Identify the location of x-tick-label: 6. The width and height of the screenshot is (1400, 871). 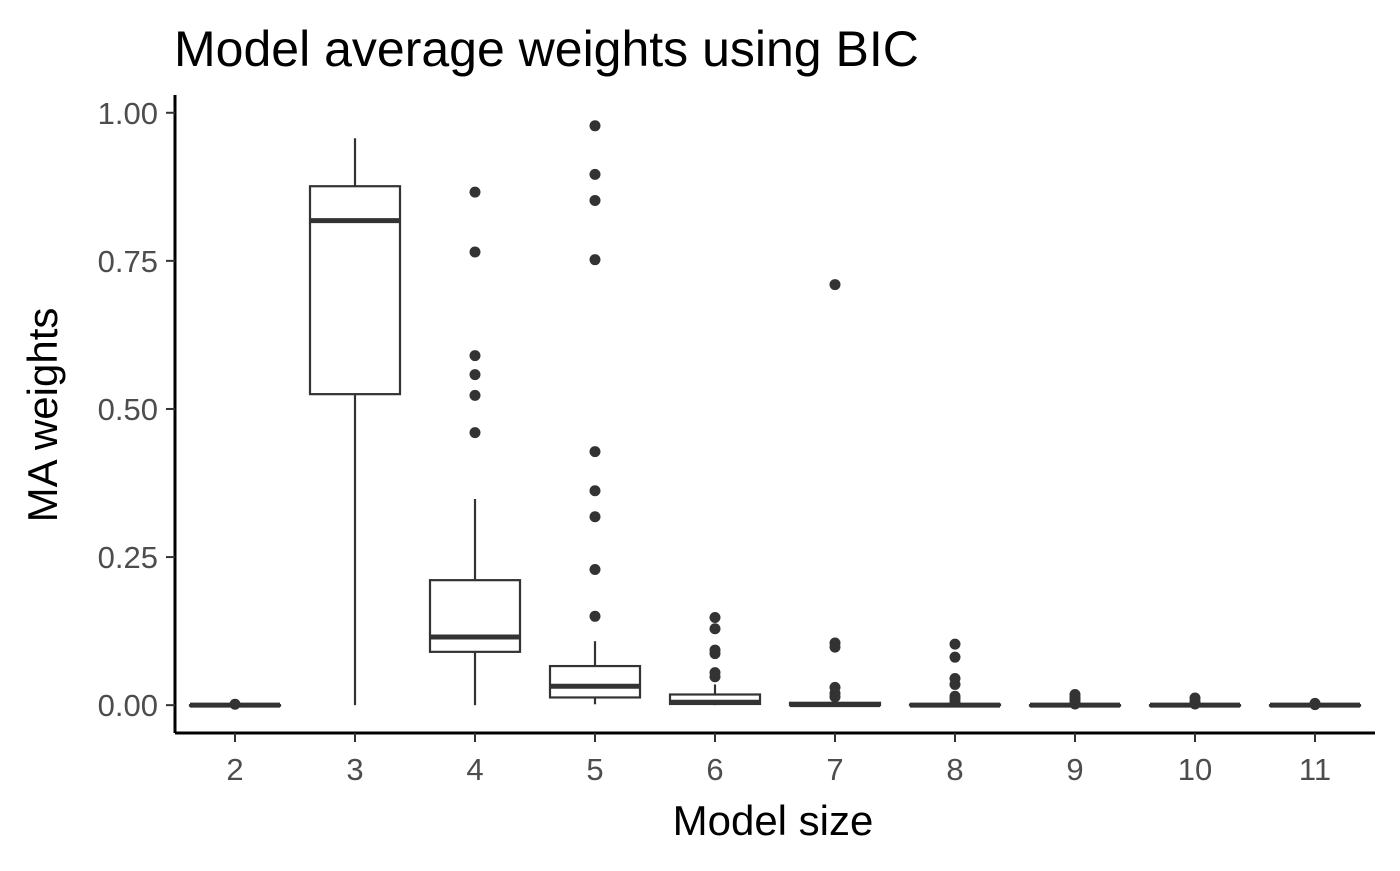
(714, 769).